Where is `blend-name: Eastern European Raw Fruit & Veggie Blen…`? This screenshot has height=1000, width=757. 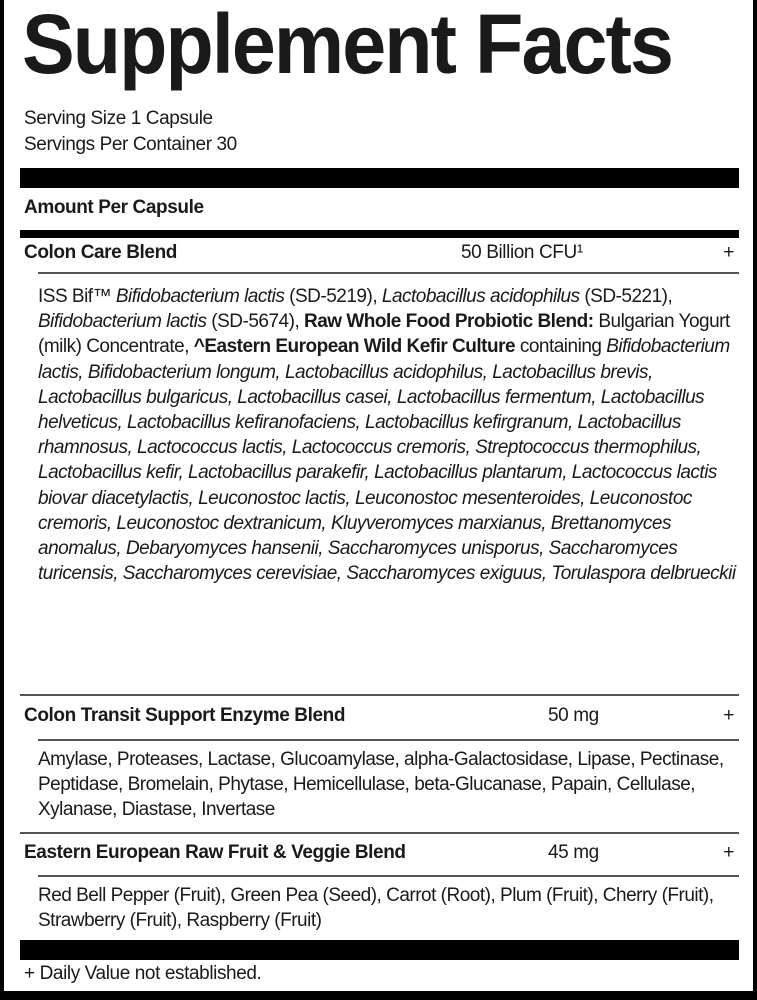
blend-name: Eastern European Raw Fruit & Veggie Blen… is located at coordinates (215, 852).